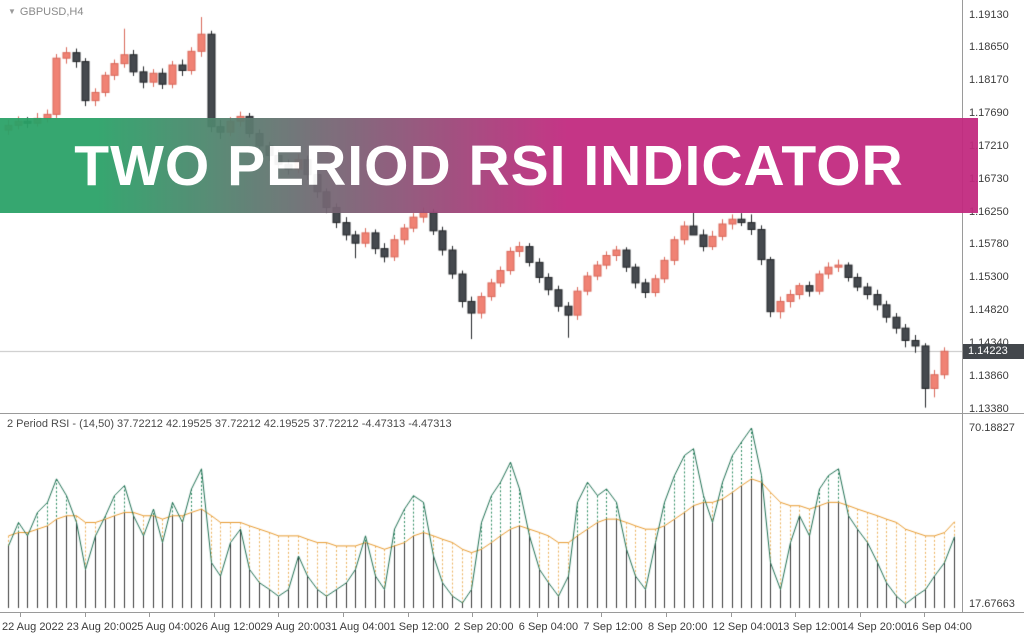 The height and width of the screenshot is (640, 1024). What do you see at coordinates (989, 211) in the screenshot?
I see `price-label: 1.16250` at bounding box center [989, 211].